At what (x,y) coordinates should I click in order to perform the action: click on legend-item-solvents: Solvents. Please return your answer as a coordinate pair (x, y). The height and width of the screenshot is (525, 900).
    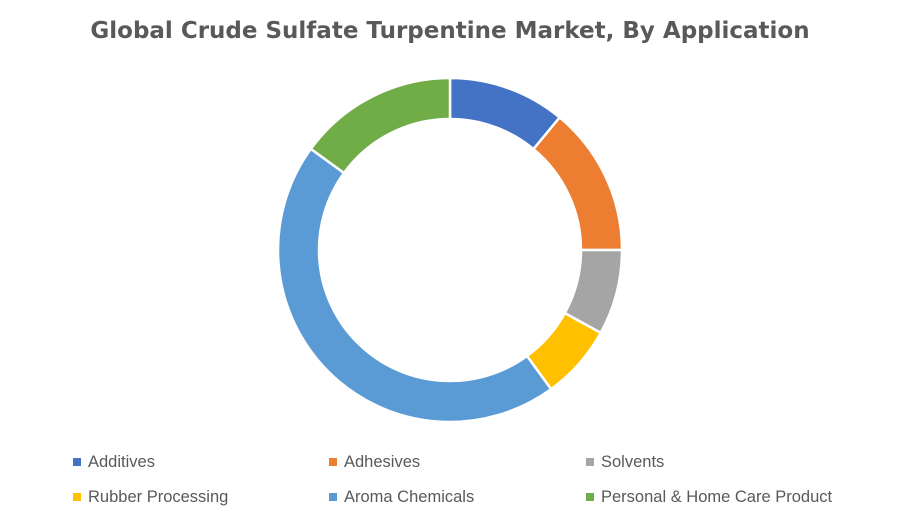
    Looking at the image, I should click on (625, 462).